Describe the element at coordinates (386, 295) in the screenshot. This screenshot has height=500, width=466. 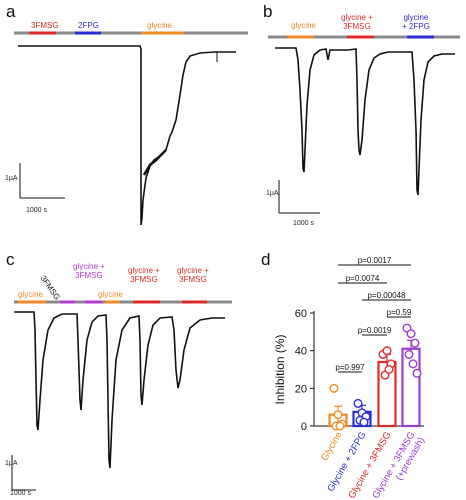
I see `p-value-2: p=0.00048` at that location.